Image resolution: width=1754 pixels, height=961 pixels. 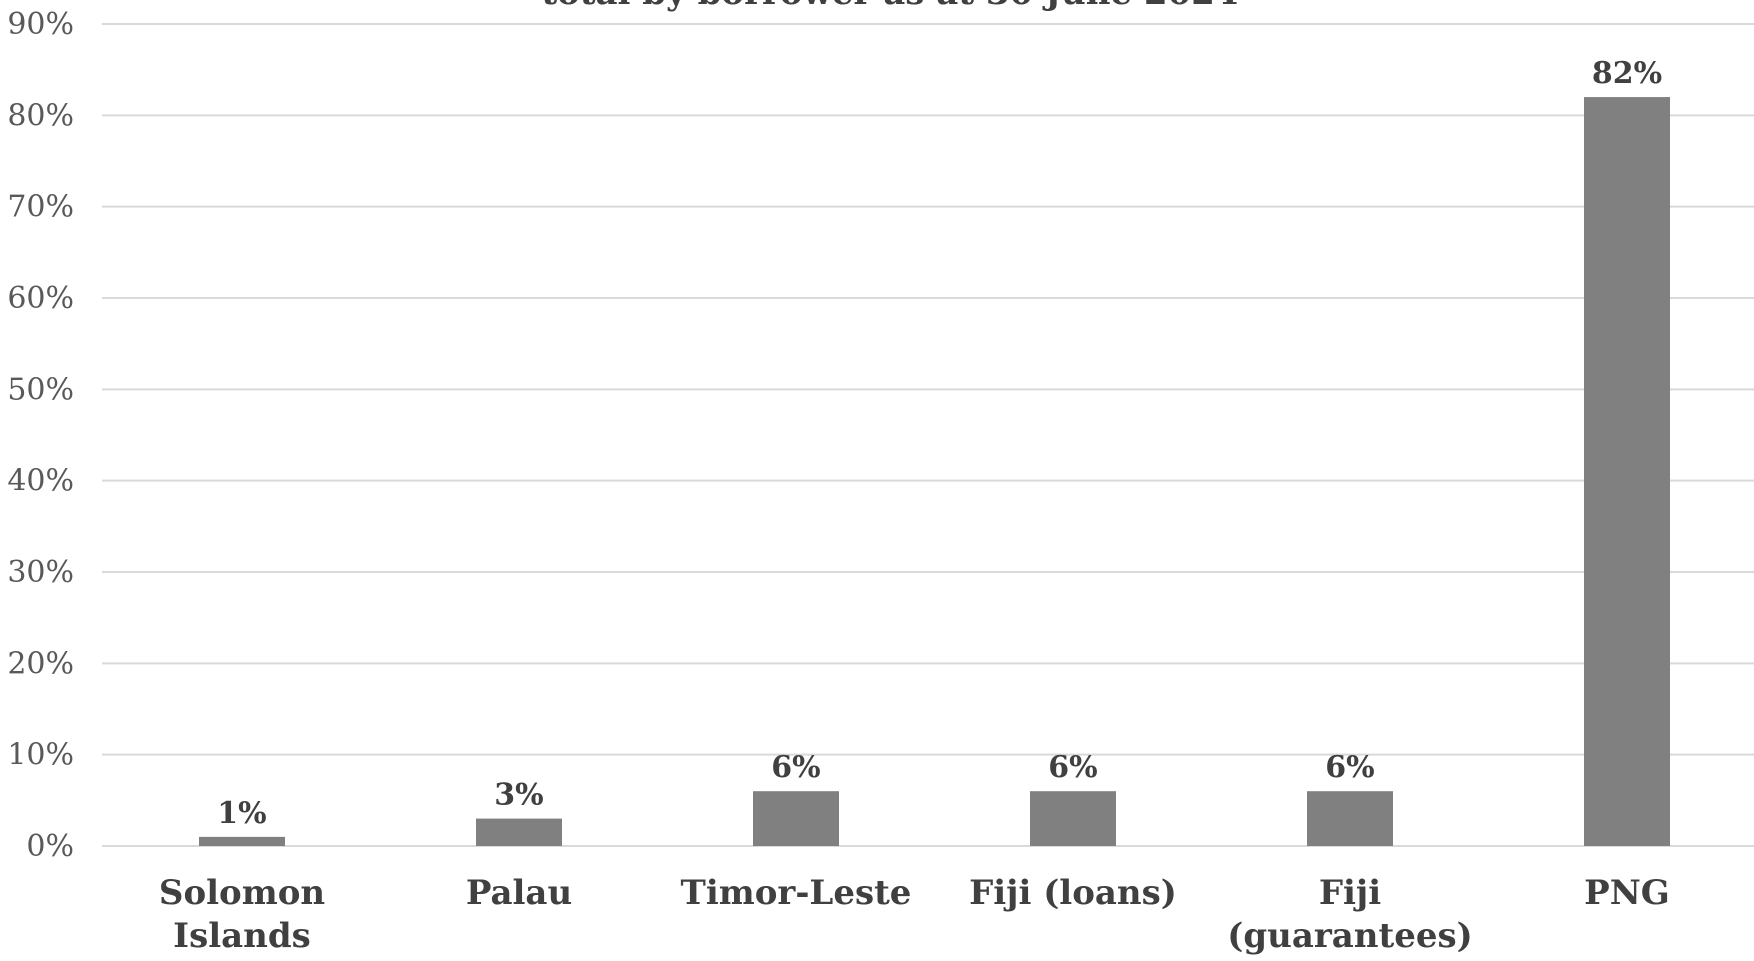 What do you see at coordinates (1073, 893) in the screenshot?
I see `category-label: Fiji (loans)` at bounding box center [1073, 893].